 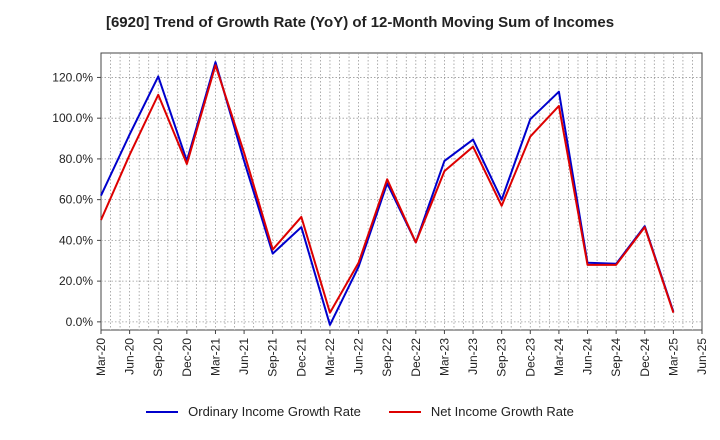 I want to click on y-tick-label: 20.0%, so click(x=76, y=281).